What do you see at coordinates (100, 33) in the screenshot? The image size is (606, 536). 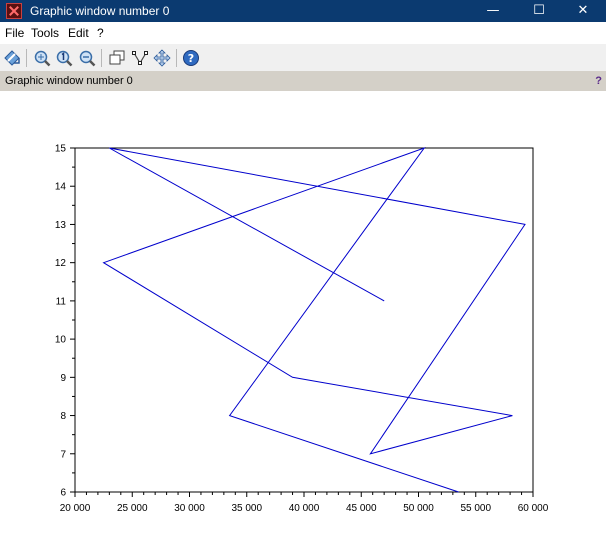 I see `menu-help: ?` at bounding box center [100, 33].